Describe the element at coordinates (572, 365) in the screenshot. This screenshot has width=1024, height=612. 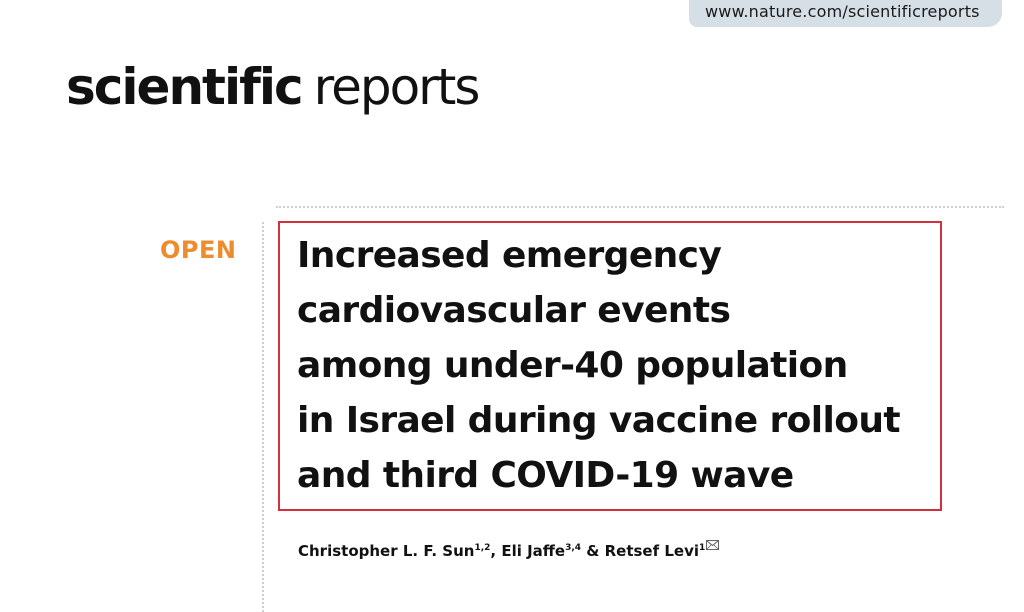
I see `title-line: among under-40 population` at that location.